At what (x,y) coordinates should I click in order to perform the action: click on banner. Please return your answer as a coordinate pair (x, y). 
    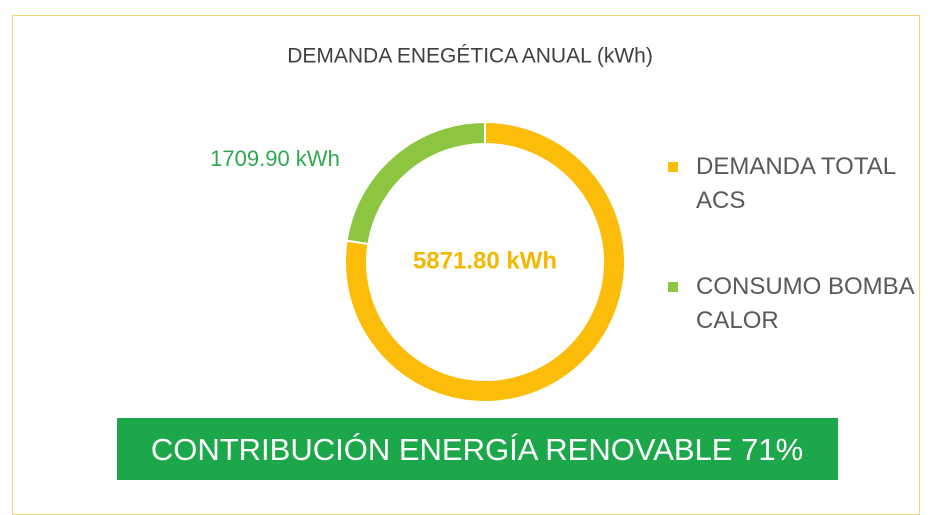
    Looking at the image, I should click on (477, 449).